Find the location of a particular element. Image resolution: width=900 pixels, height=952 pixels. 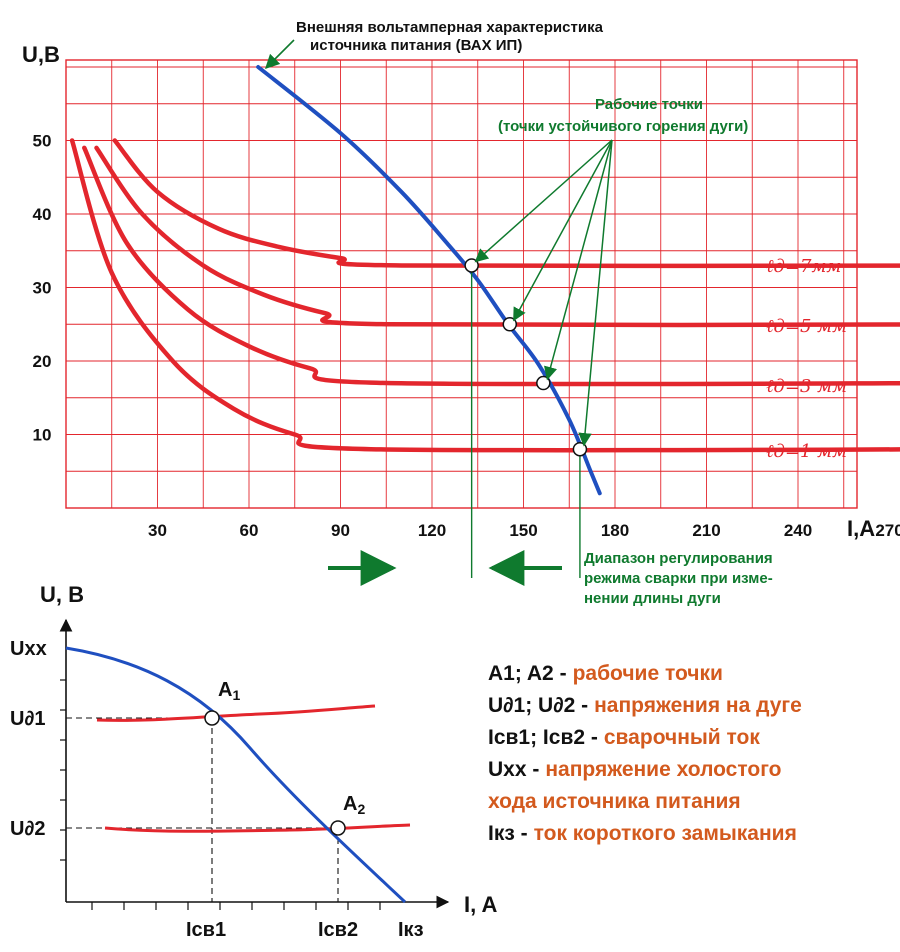

arc-label-1mm: ℓд=1 мм is located at coordinates (806, 451).